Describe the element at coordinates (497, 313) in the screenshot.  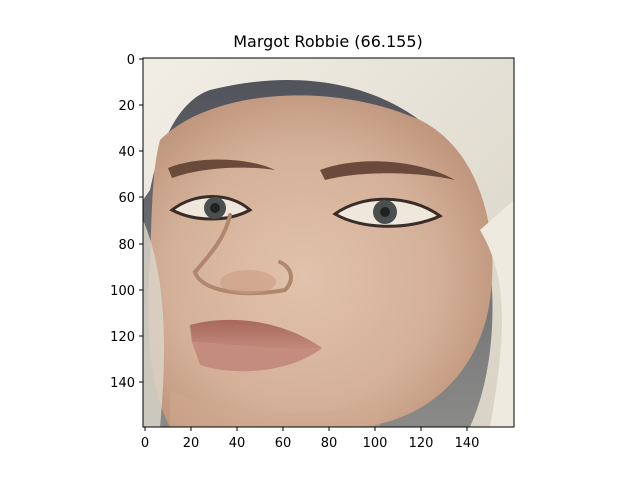
I see `hair-strand-right` at that location.